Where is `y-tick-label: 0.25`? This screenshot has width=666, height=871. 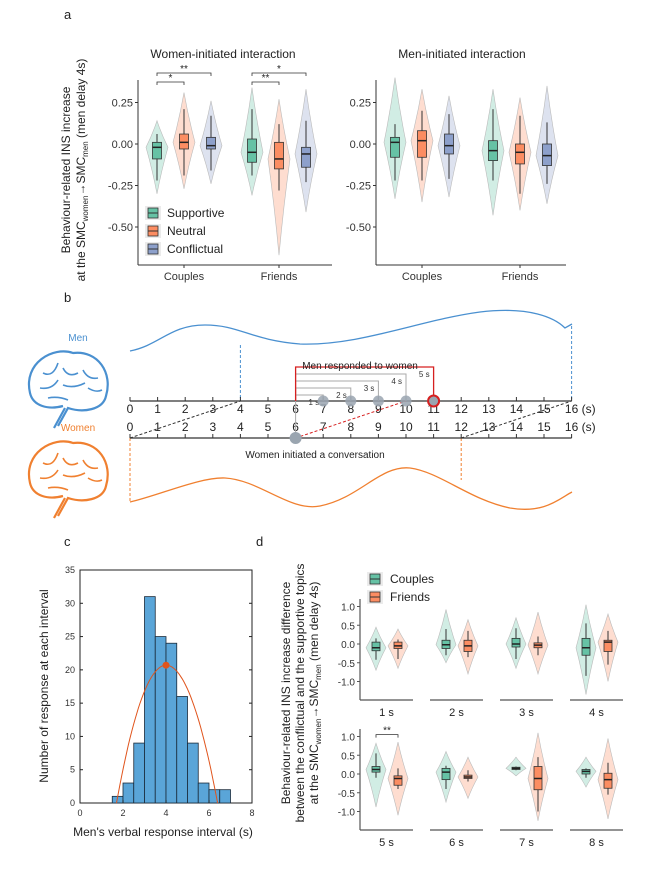
y-tick-label: 0.25 is located at coordinates (360, 104).